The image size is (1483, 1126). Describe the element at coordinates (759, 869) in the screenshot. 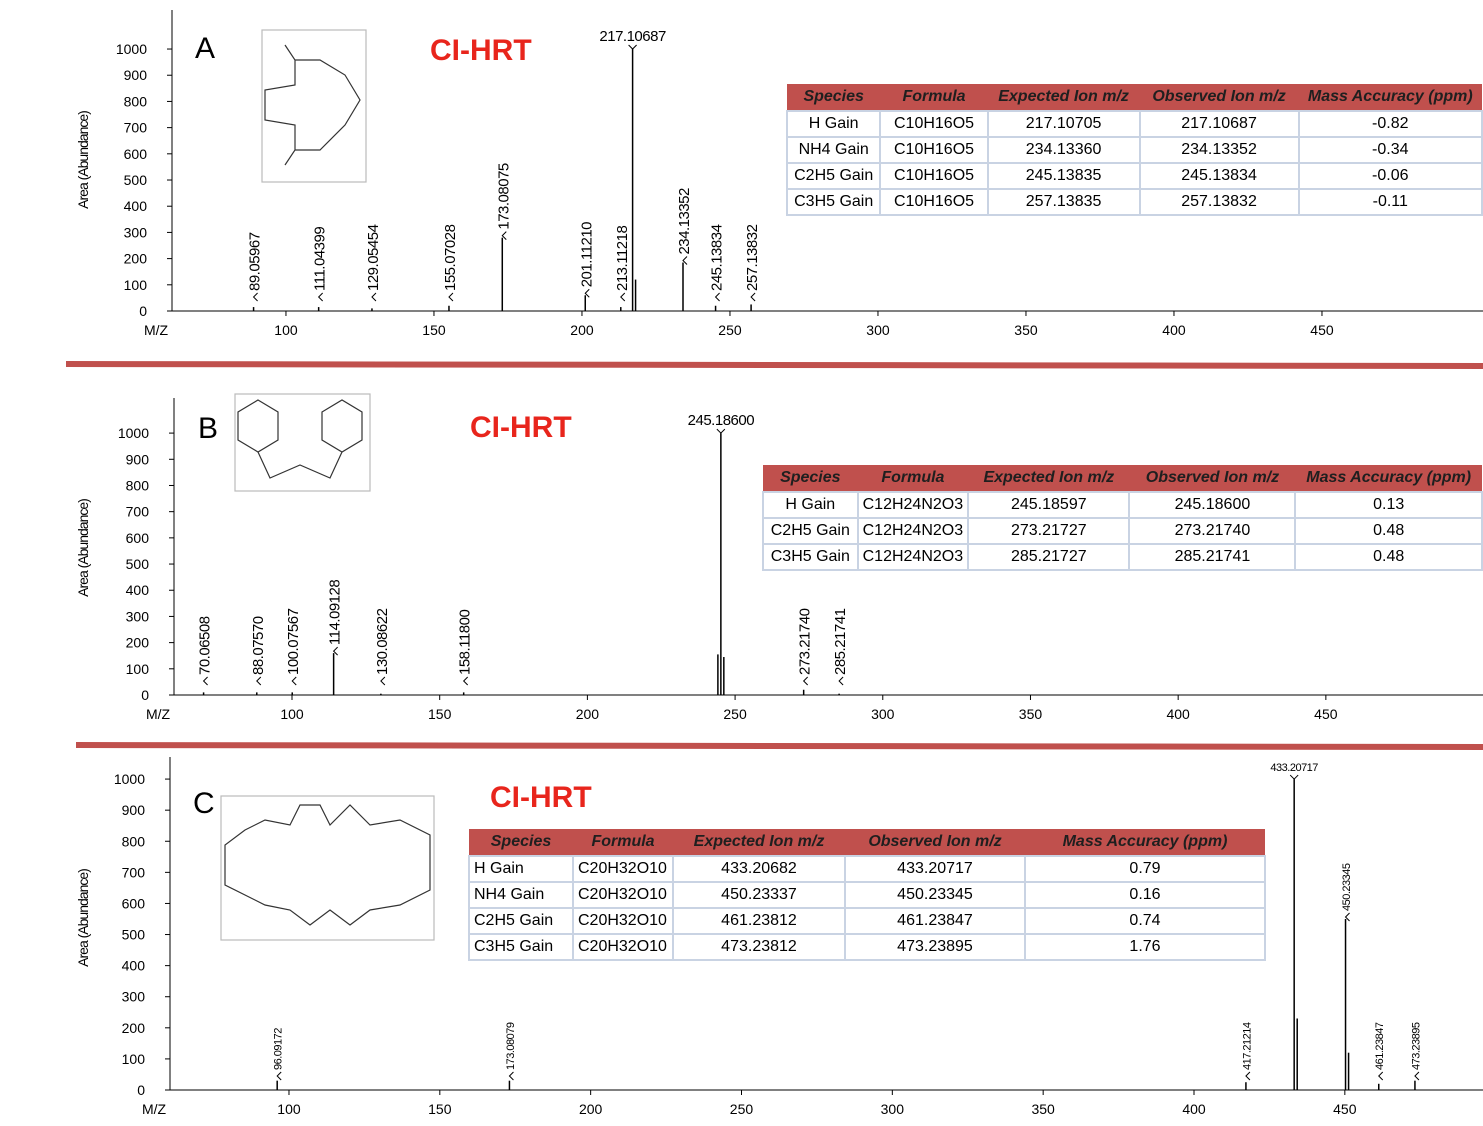

I see `table-cell: 433.20682` at that location.